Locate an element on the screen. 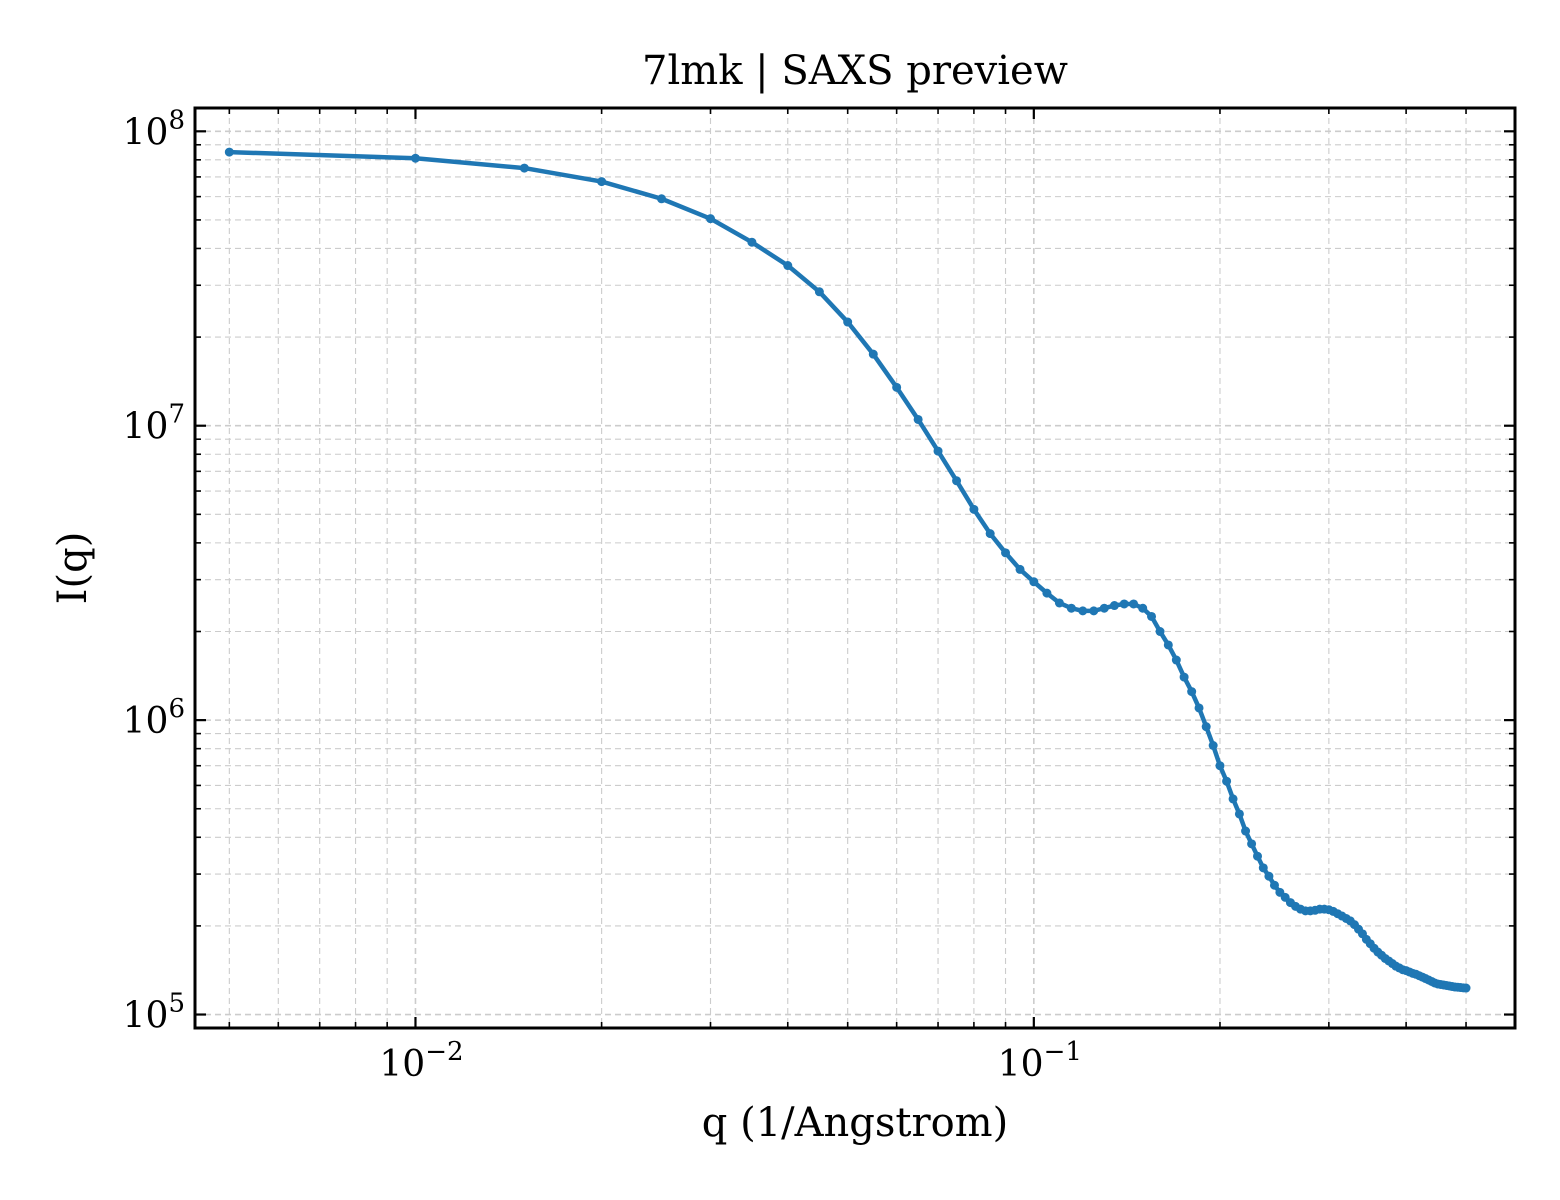  x-tick-label: 10⁻¹ is located at coordinates (1040, 1061).